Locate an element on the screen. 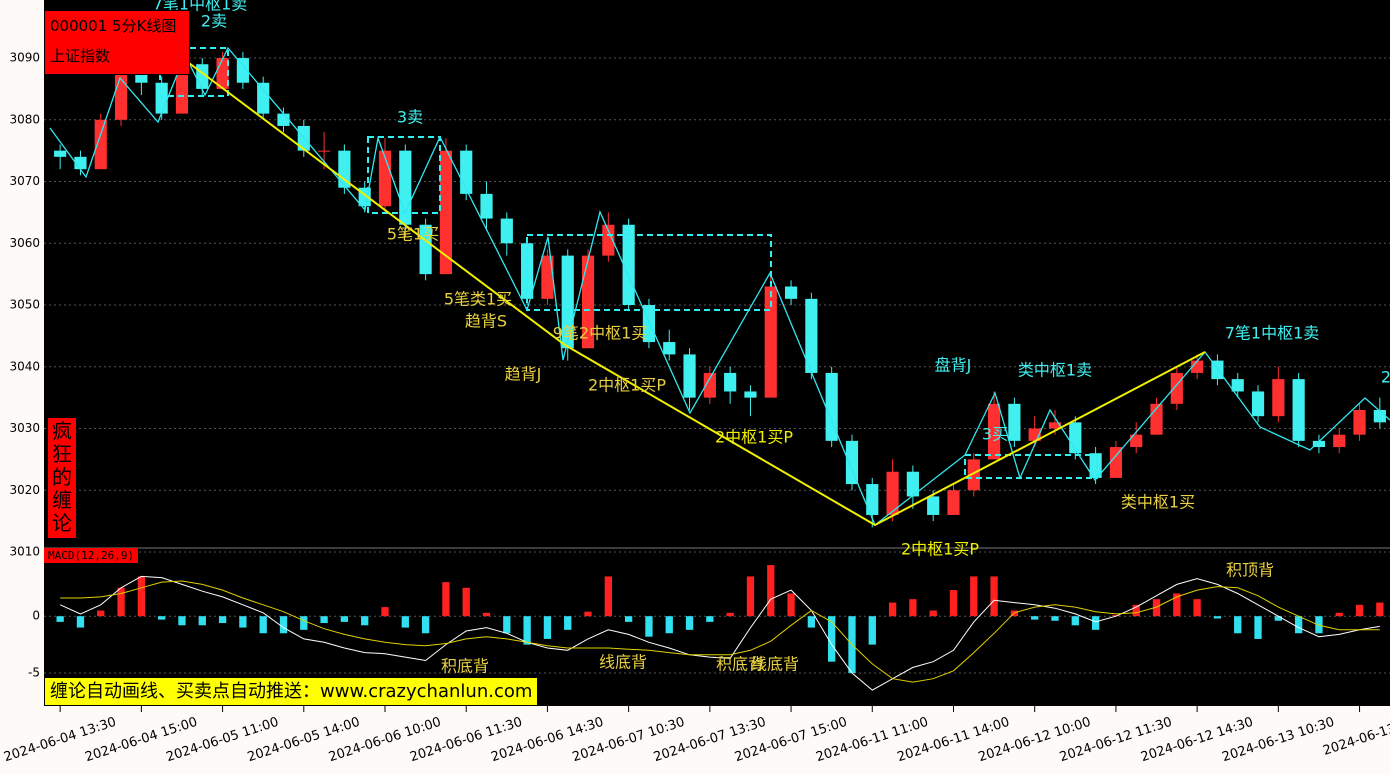  side-label: 疯狂的缠论 is located at coordinates (62, 478).